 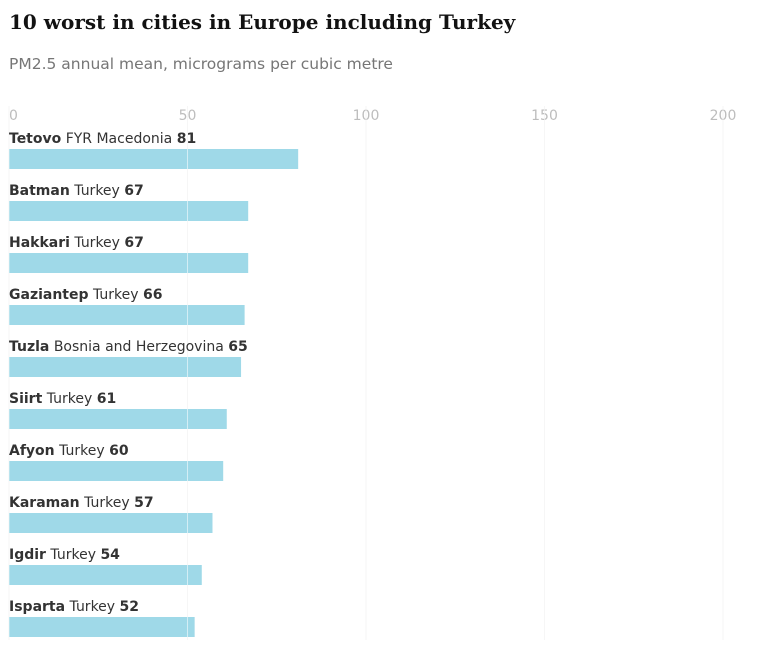 I want to click on country-name: FYR Macedonia, so click(x=118, y=139).